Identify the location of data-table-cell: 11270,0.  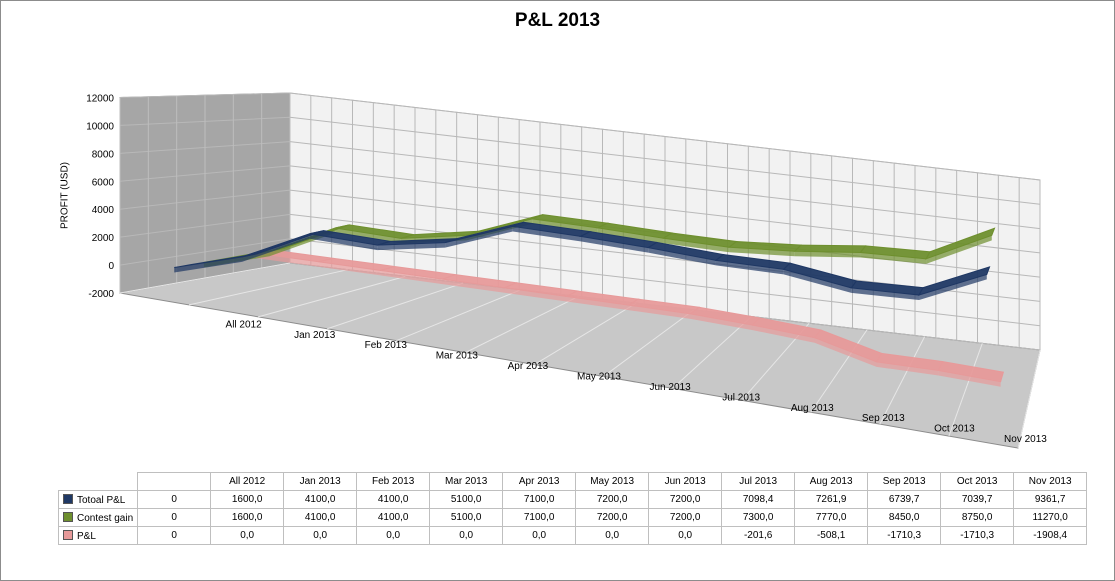
(1050, 517).